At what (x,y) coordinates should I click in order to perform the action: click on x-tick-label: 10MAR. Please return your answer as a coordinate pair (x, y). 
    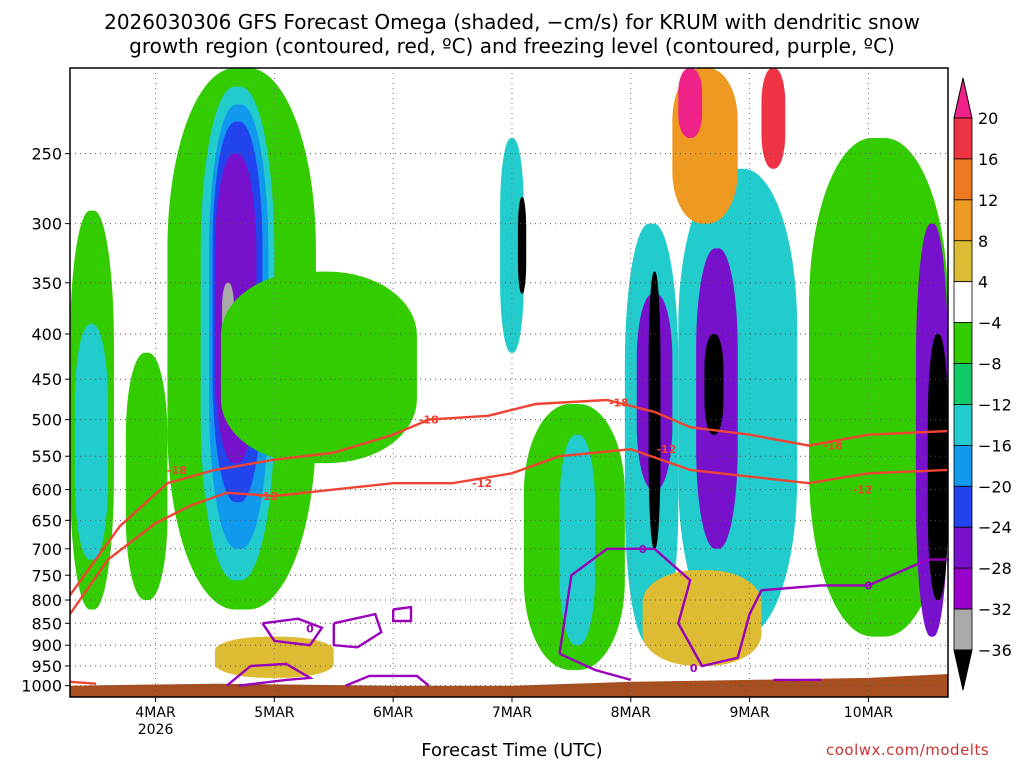
    Looking at the image, I should click on (868, 713).